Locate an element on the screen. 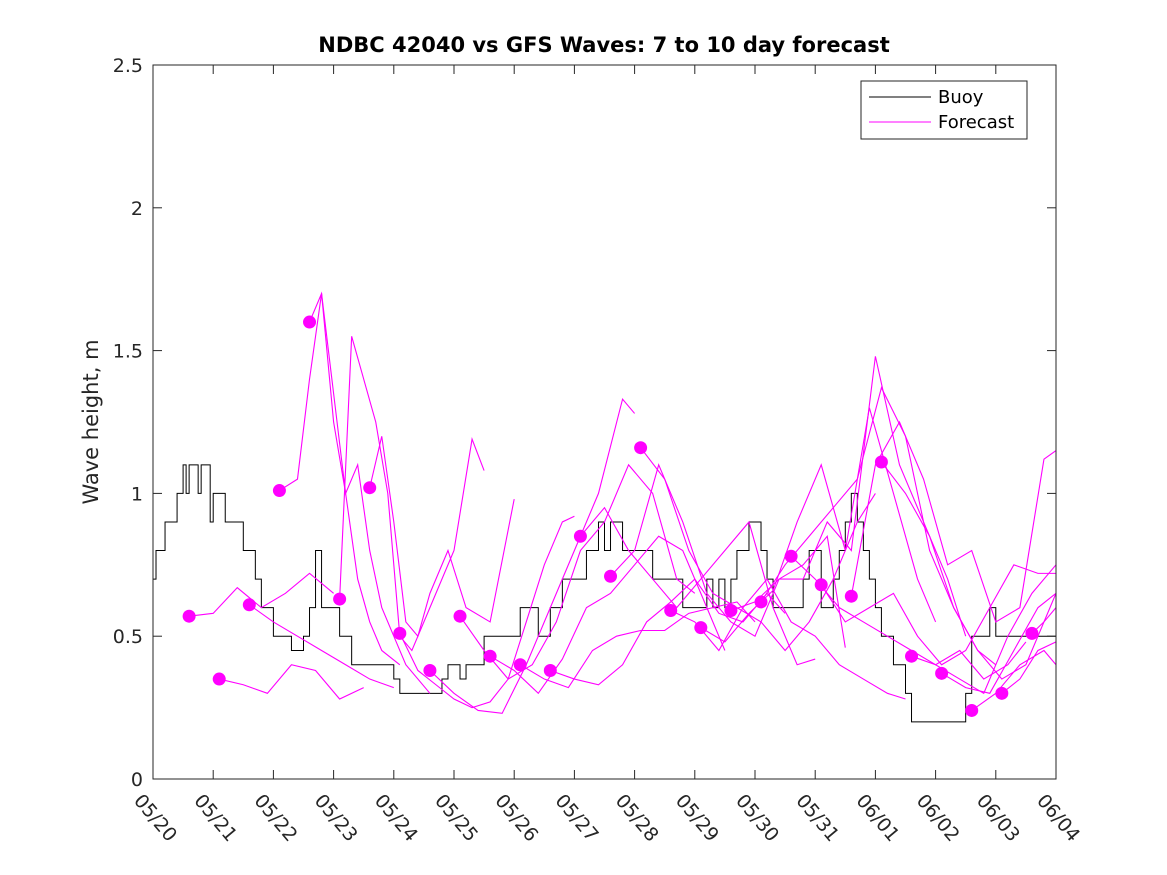 This screenshot has width=1167, height=875. y-tick-label: 1.5 is located at coordinates (128, 352).